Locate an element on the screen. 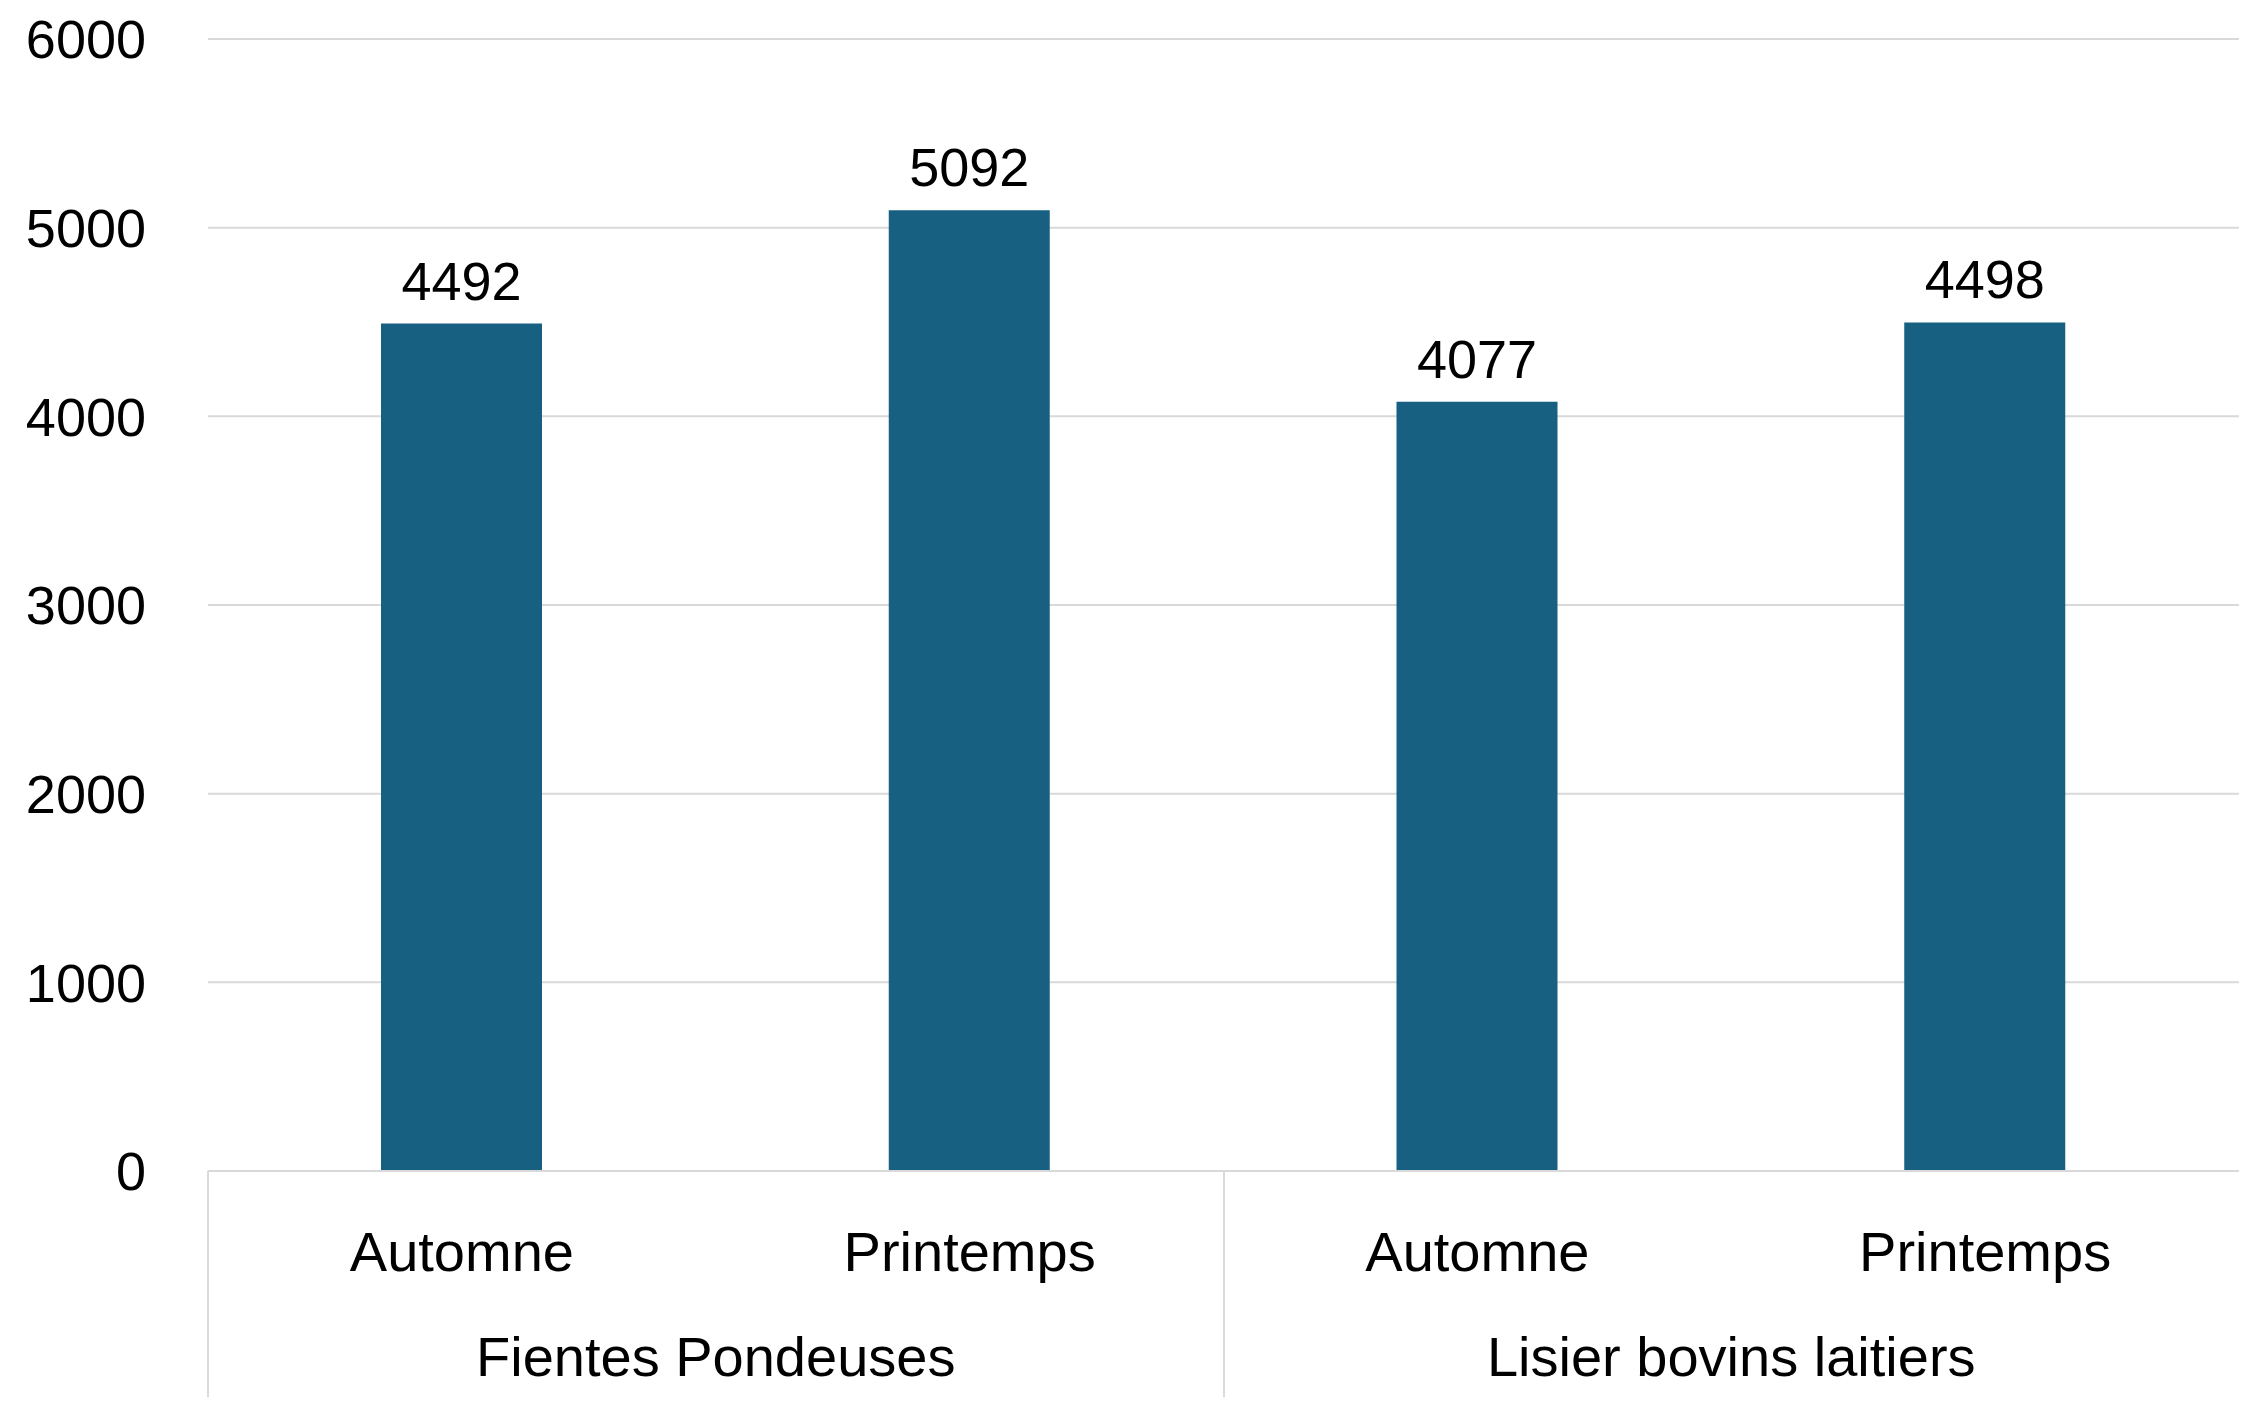 Image resolution: width=2247 pixels, height=1405 pixels. y-tick-label: 1000 is located at coordinates (85, 982).